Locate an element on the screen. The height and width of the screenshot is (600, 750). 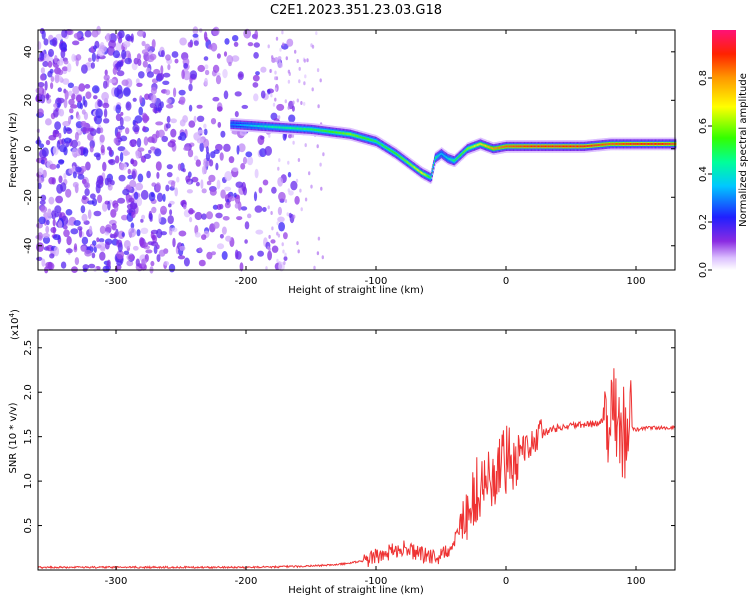
snr-scale-text: (x10 is located at coordinates (15, 328).